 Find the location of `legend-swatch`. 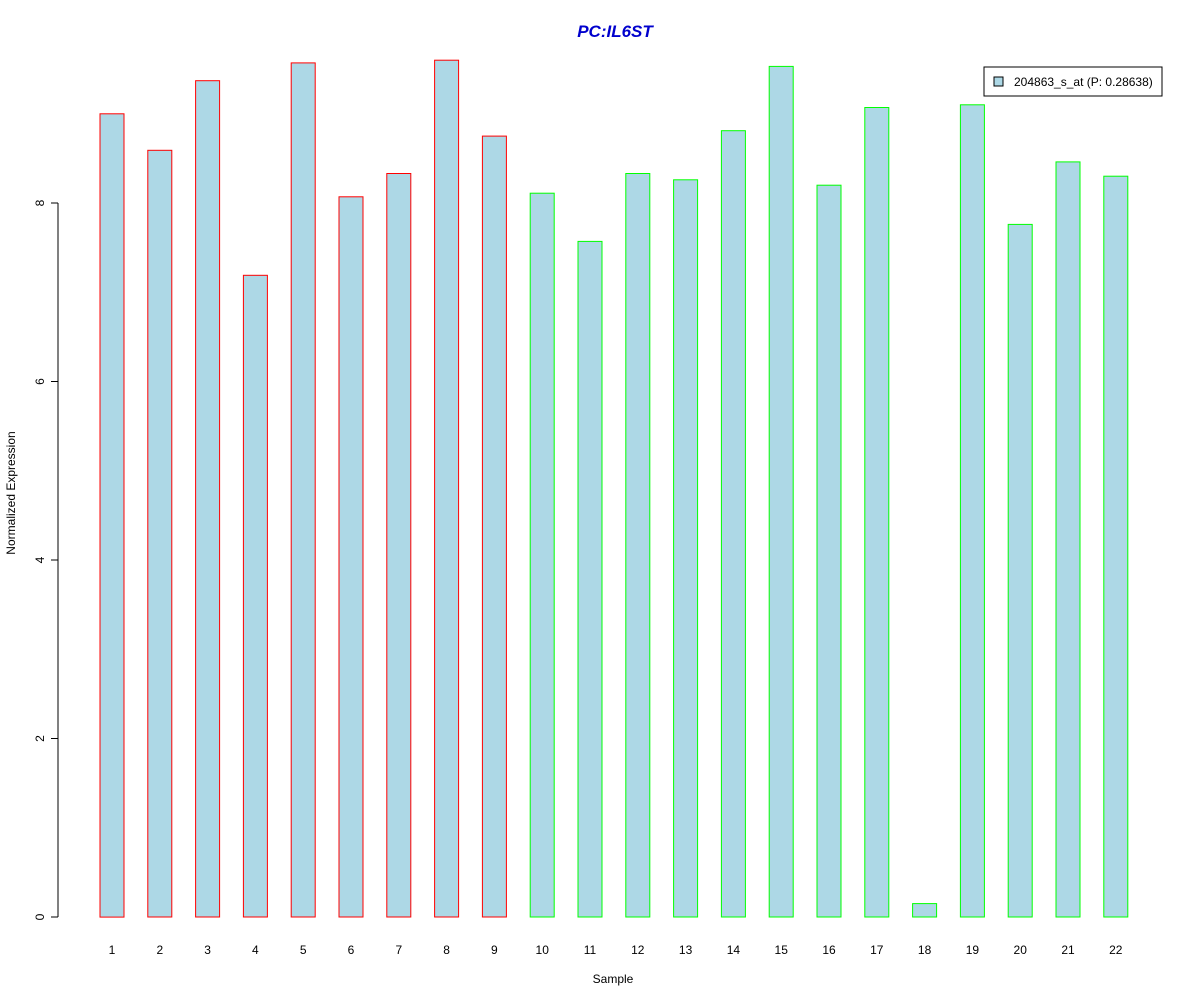

legend-swatch is located at coordinates (998, 81).